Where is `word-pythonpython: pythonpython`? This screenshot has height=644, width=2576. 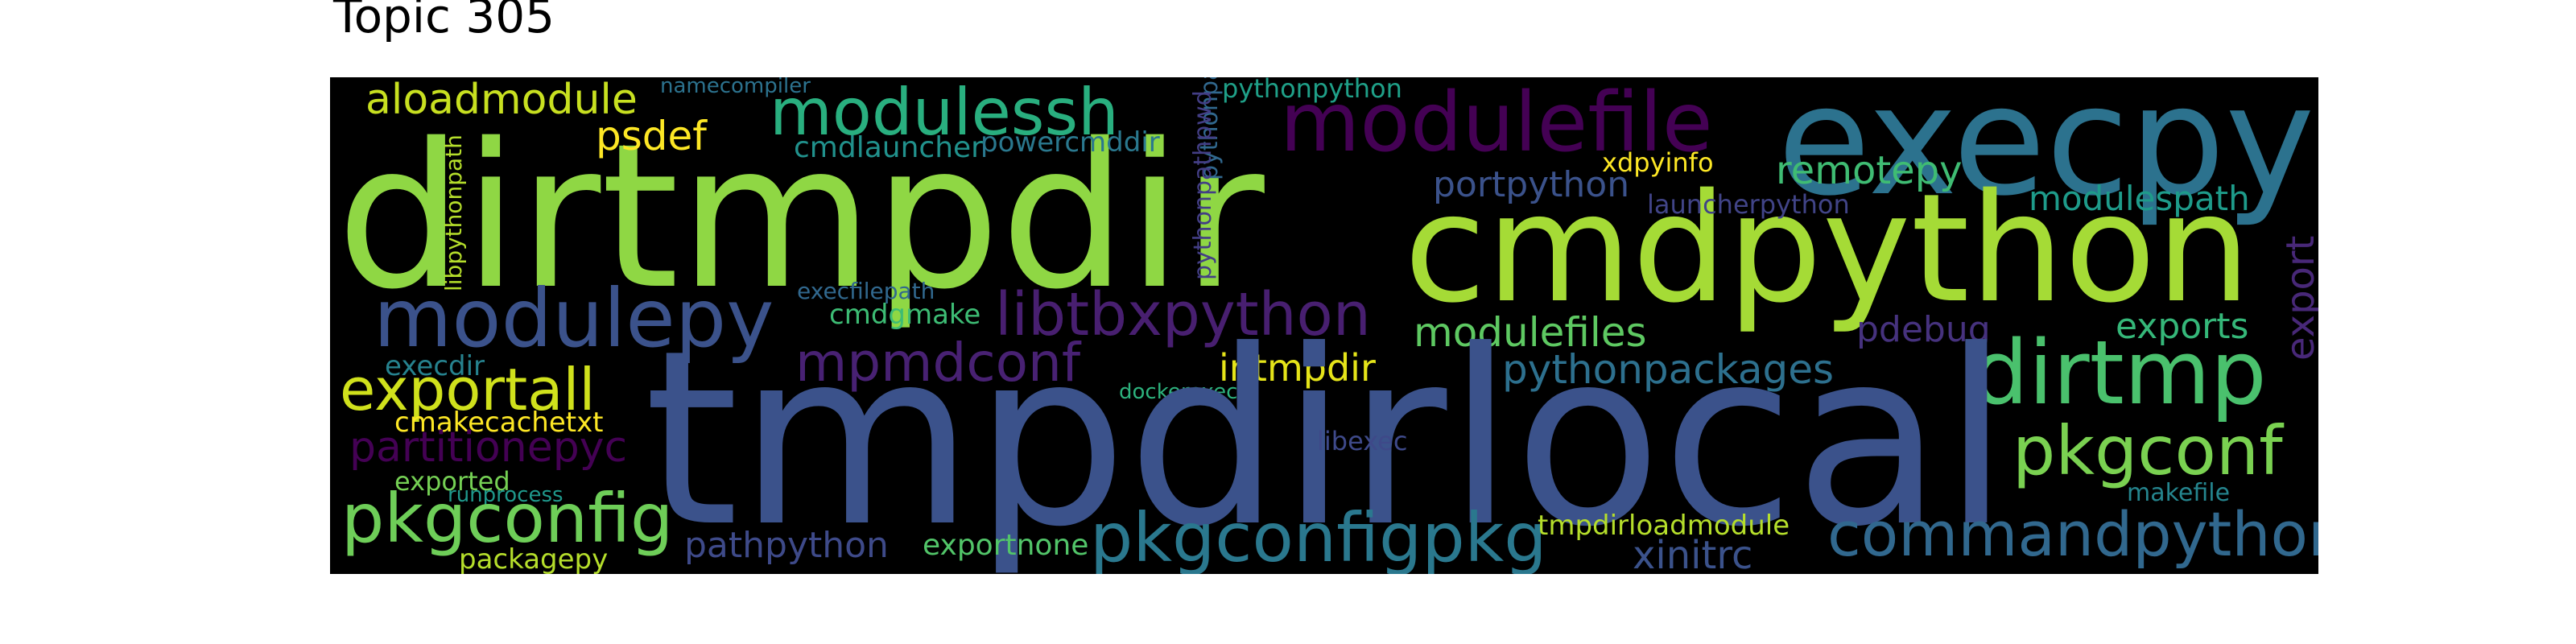
word-pythonpython: pythonpython is located at coordinates (1312, 90).